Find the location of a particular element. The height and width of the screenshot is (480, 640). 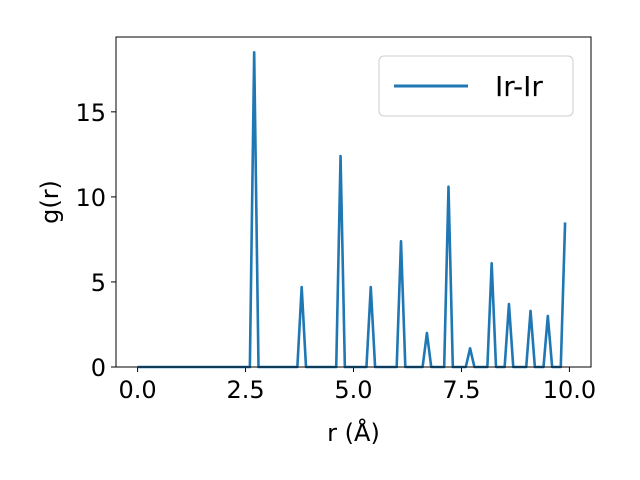

x-tick-label: 10.0 is located at coordinates (569, 390).